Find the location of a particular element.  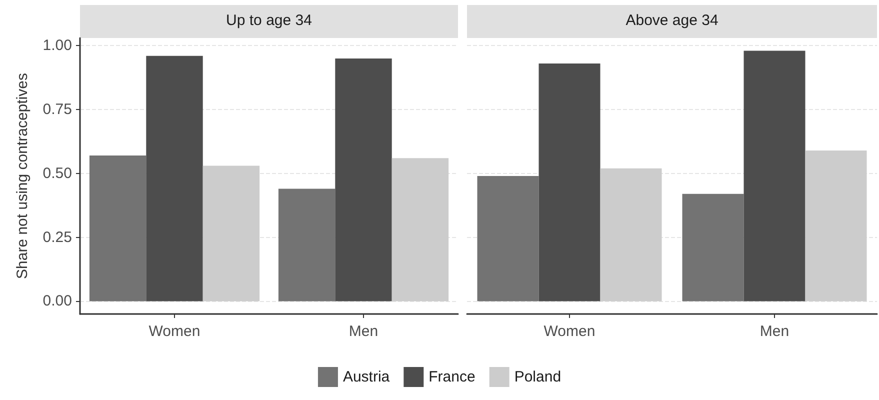

y-tick-label: 0.50 is located at coordinates (57, 173).